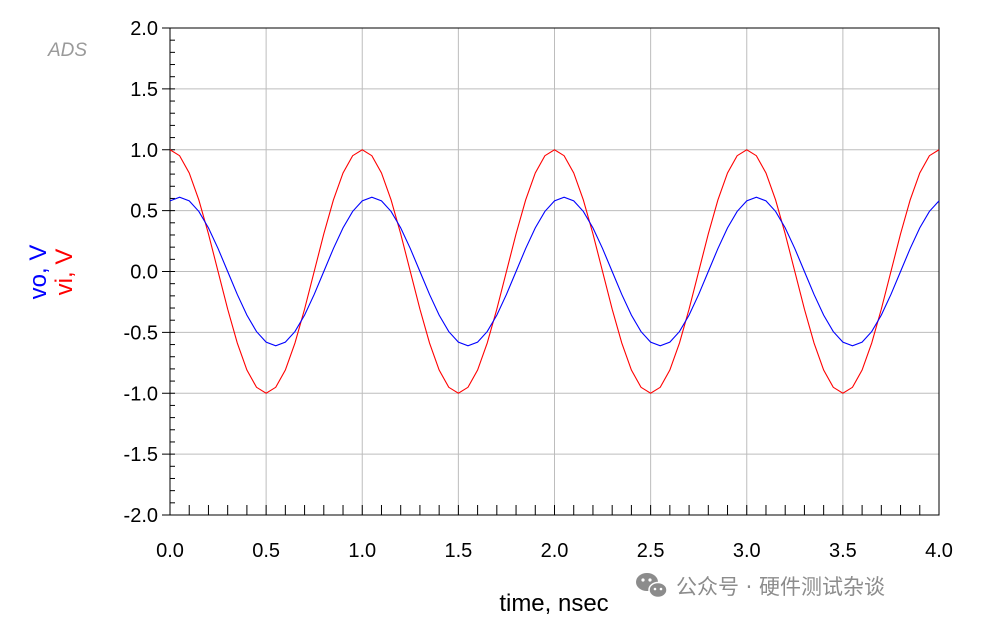 This screenshot has height=627, width=989. What do you see at coordinates (170, 551) in the screenshot?
I see `x-tick-label: 0.0` at bounding box center [170, 551].